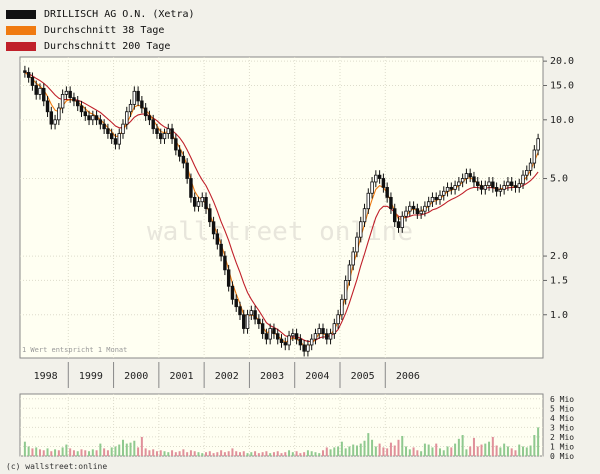  Describe the element at coordinates (562, 427) in the screenshot. I see `volume-tick-label: 3 Mio` at that location.